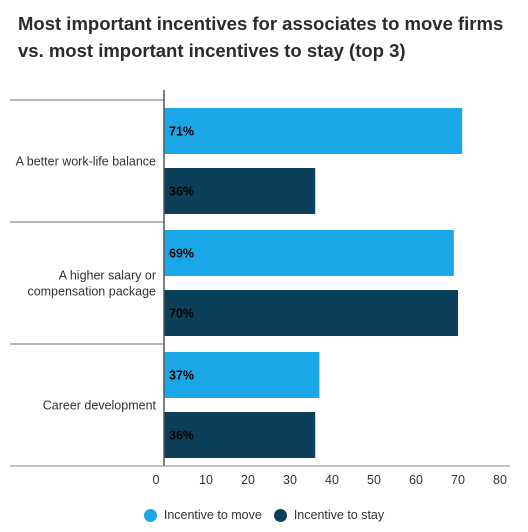 This screenshot has height=532, width=528. What do you see at coordinates (264, 515) in the screenshot?
I see `legend: Incentive to move Incentive to stay` at bounding box center [264, 515].